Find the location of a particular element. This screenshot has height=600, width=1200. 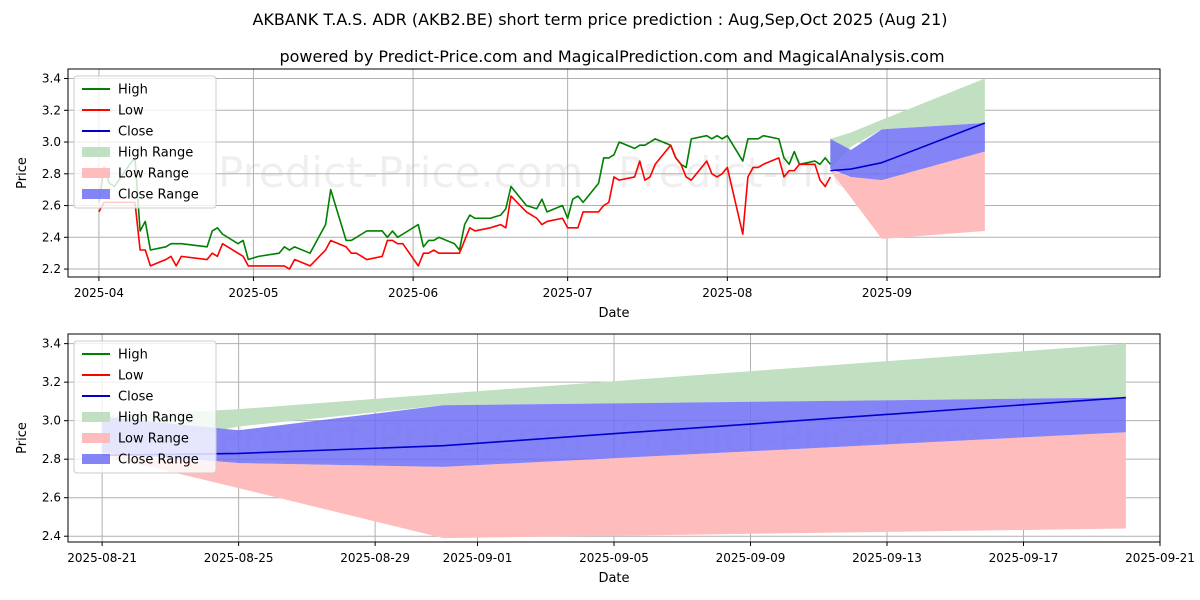

x-tick-label: 2025-07 is located at coordinates (568, 293).